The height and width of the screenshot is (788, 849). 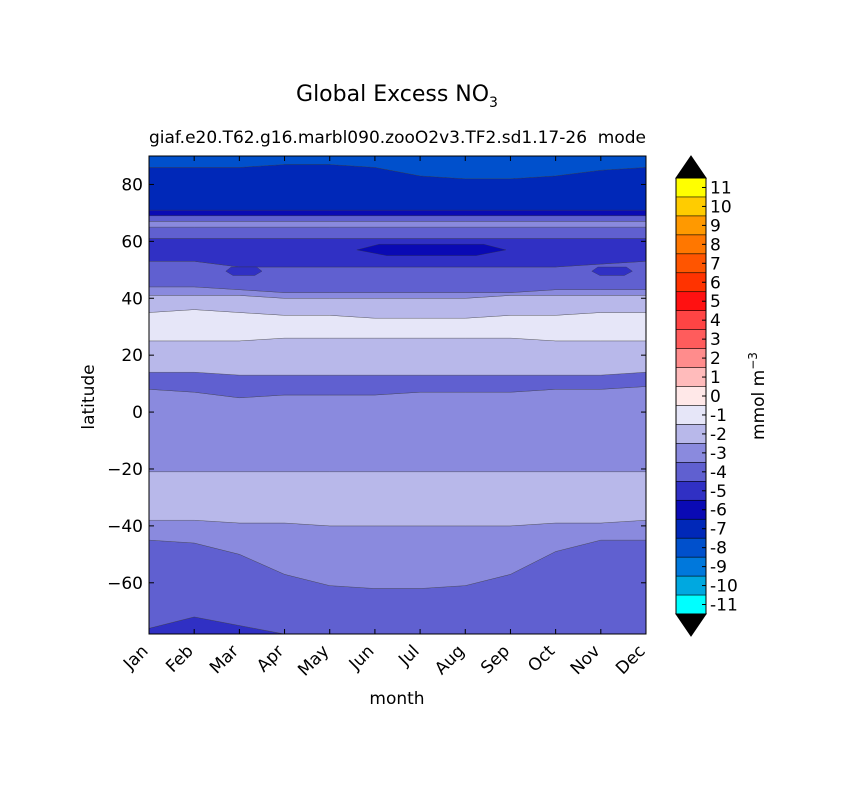 What do you see at coordinates (244, 271) in the screenshot?
I see `contour-patch-subpolar-spring-lens` at bounding box center [244, 271].